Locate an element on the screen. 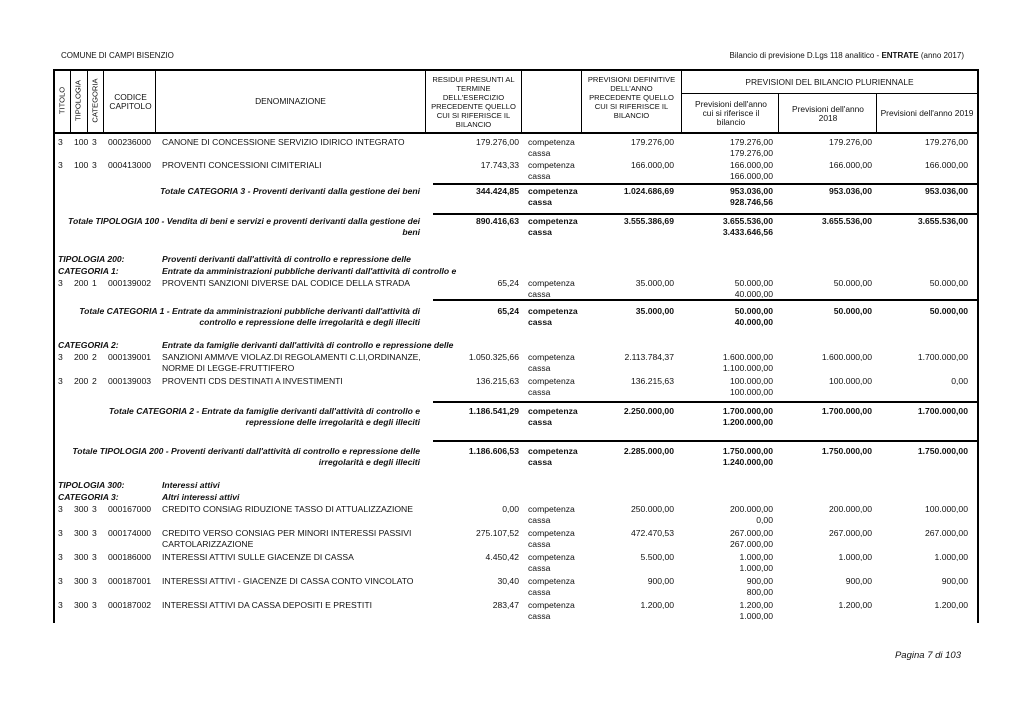 The width and height of the screenshot is (1024, 724). residui-cell: 17.743,33 is located at coordinates (499, 165).